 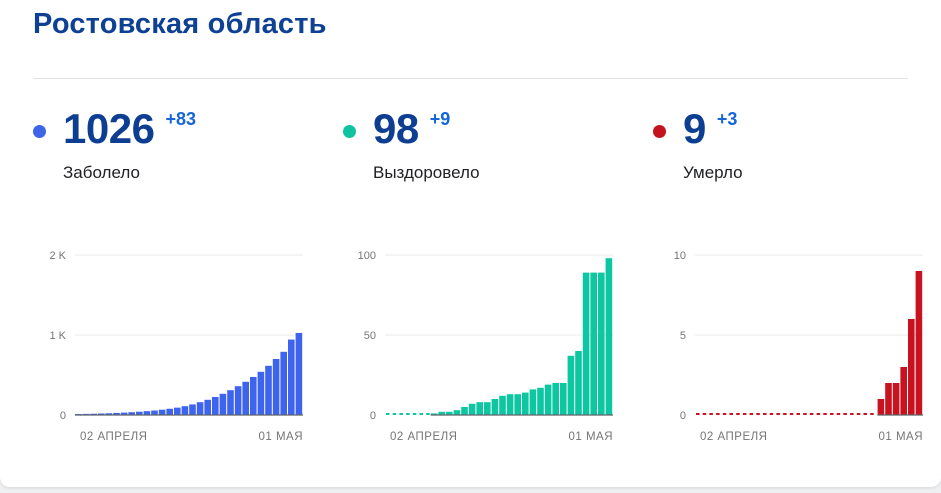 What do you see at coordinates (39, 131) in the screenshot?
I see `infected-dot-icon` at bounding box center [39, 131].